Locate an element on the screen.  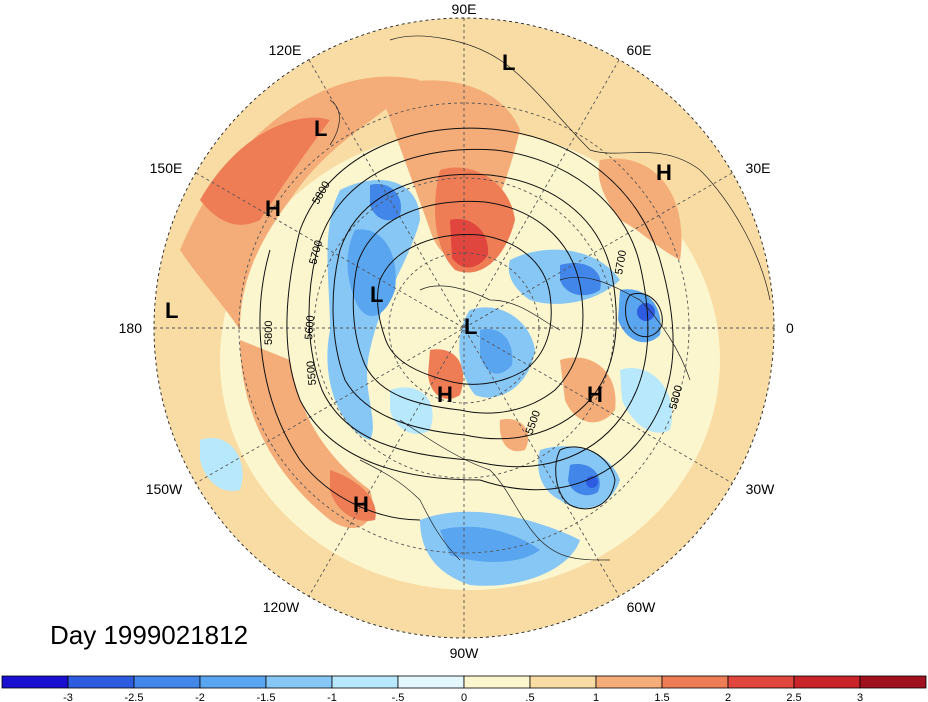
lon-label-150w: 150W is located at coordinates (164, 489).